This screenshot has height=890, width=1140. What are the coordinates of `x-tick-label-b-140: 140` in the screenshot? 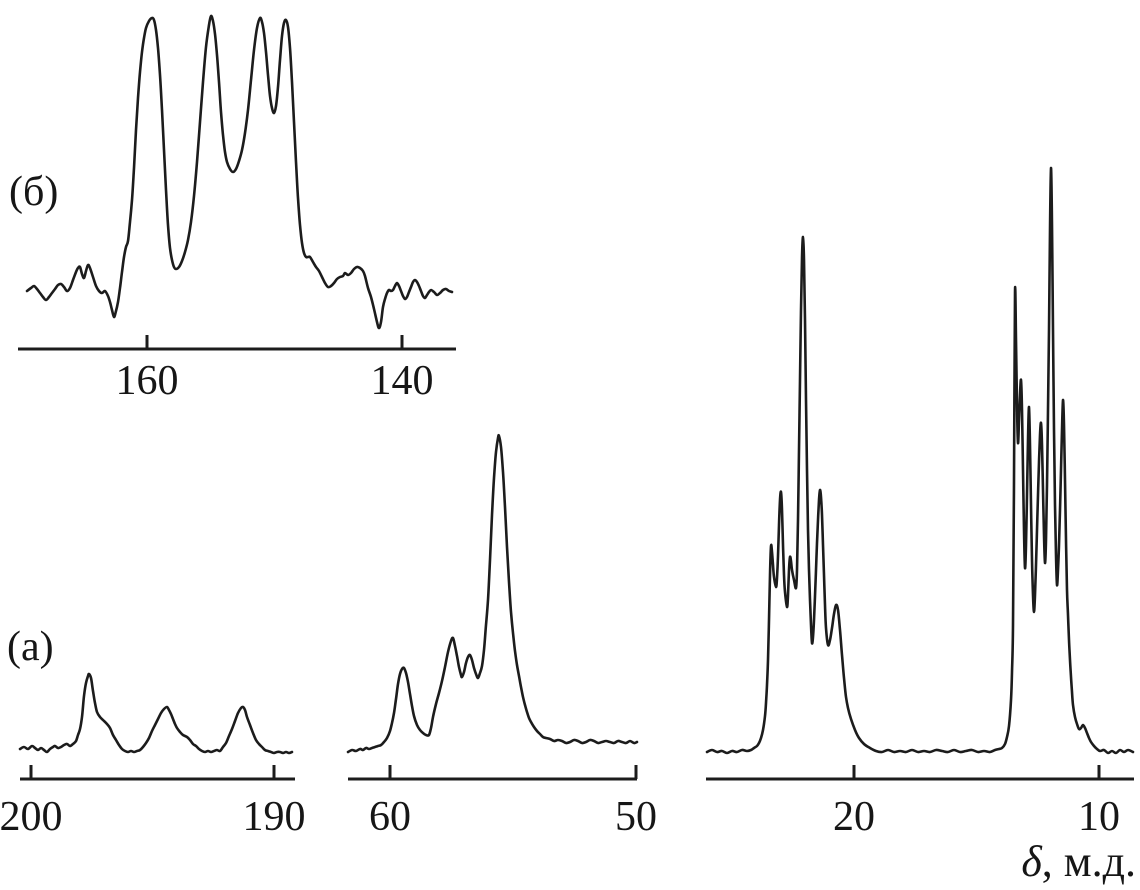 It's located at (402, 381).